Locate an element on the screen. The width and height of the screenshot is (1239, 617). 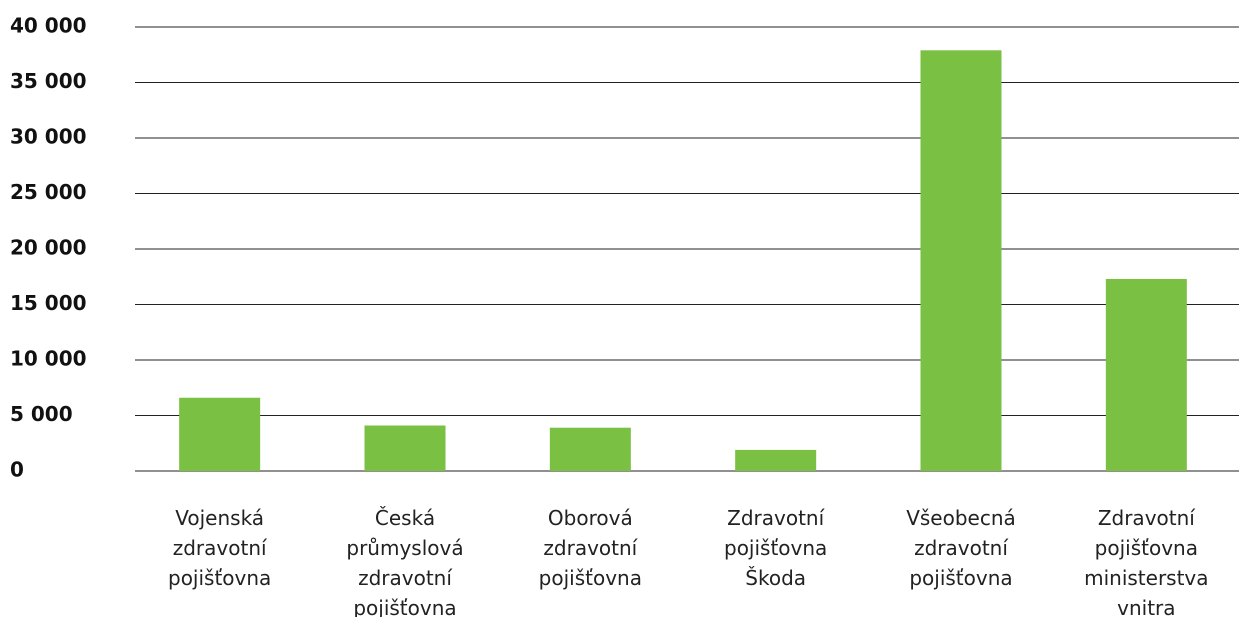
y-tick-label: 30 000 is located at coordinates (48, 137).